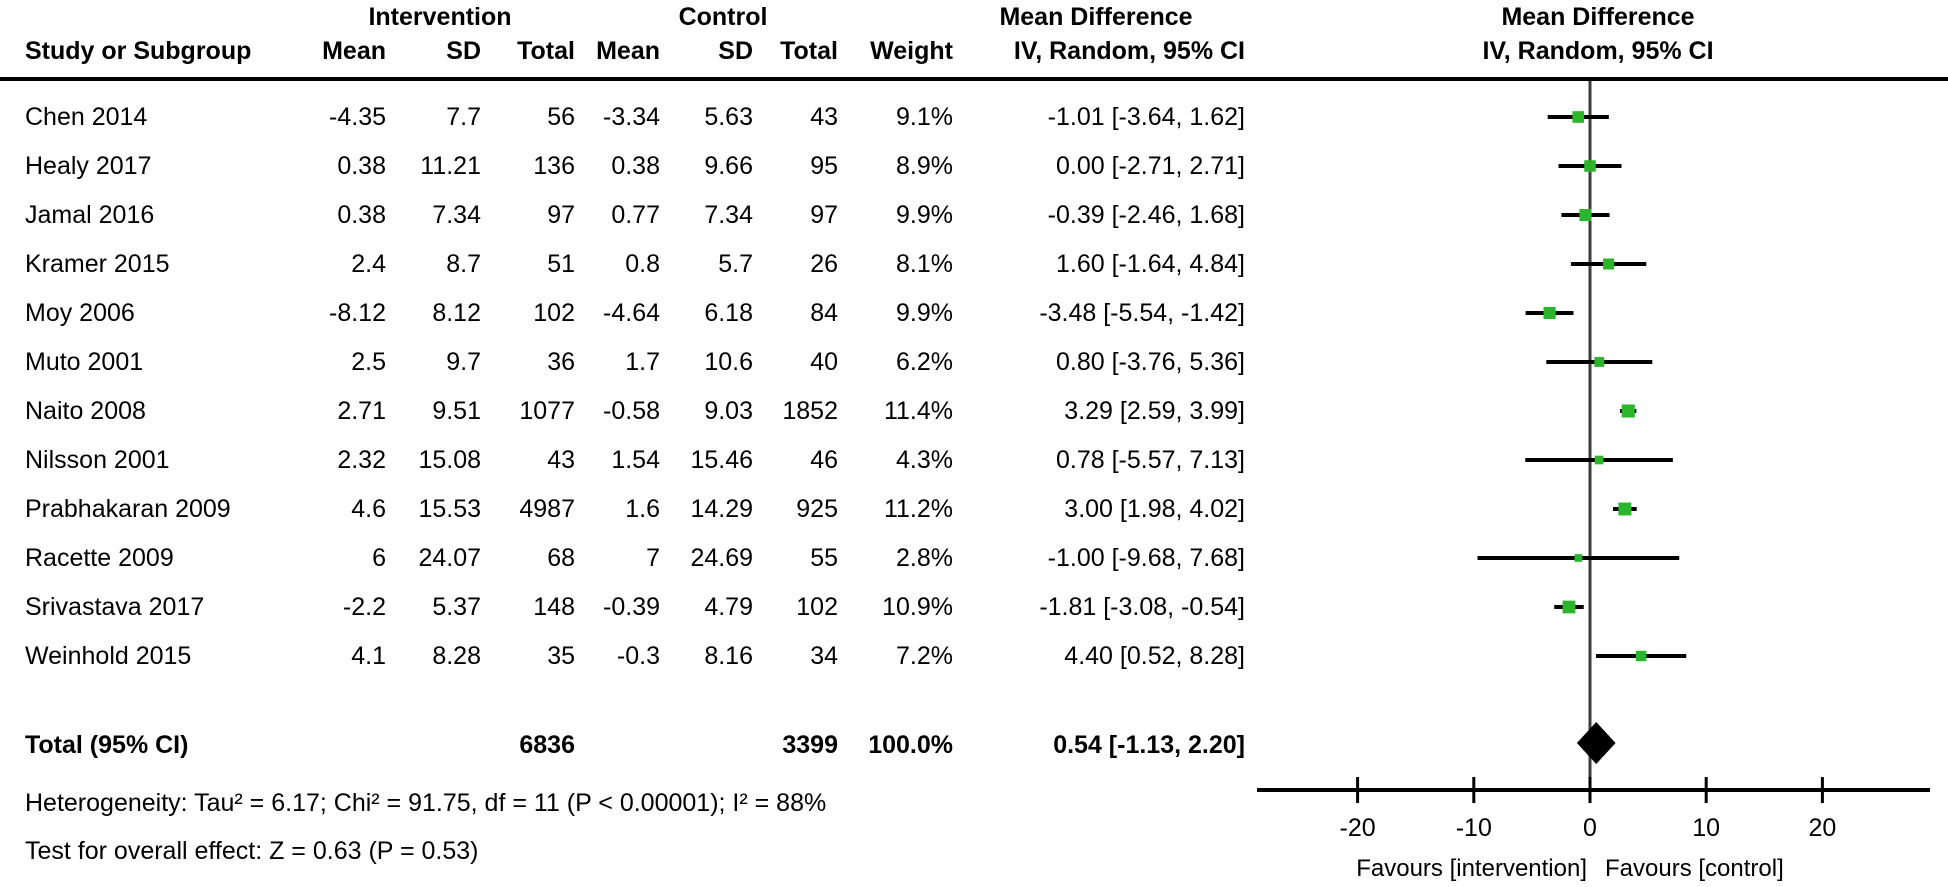  Describe the element at coordinates (1706, 828) in the screenshot. I see `axis-tick-label: 10` at that location.